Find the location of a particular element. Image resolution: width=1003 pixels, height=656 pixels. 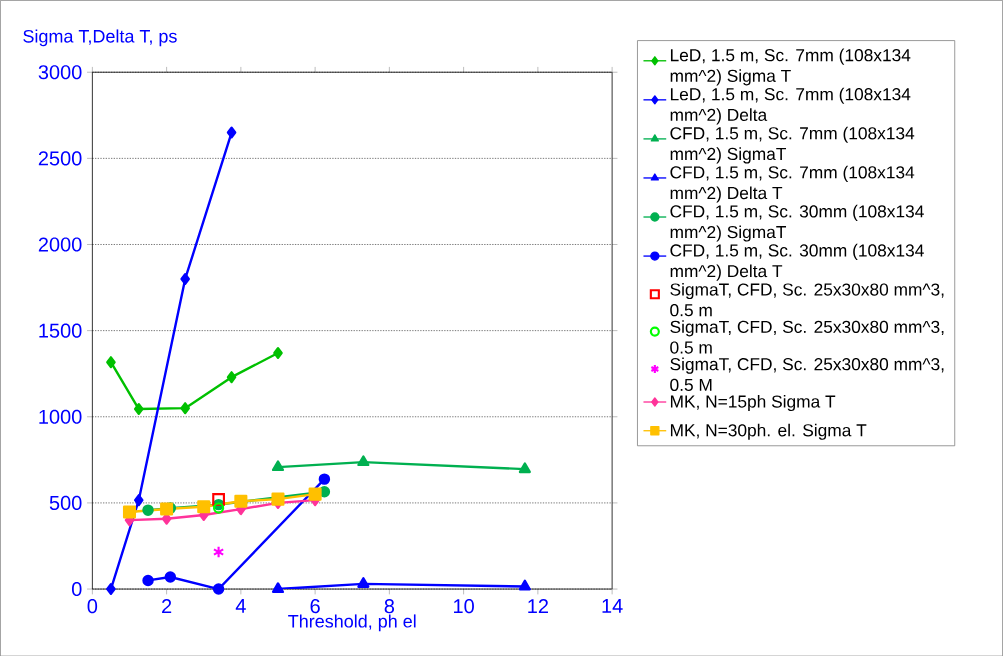

y-tick-label: 1000 is located at coordinates (60, 416).